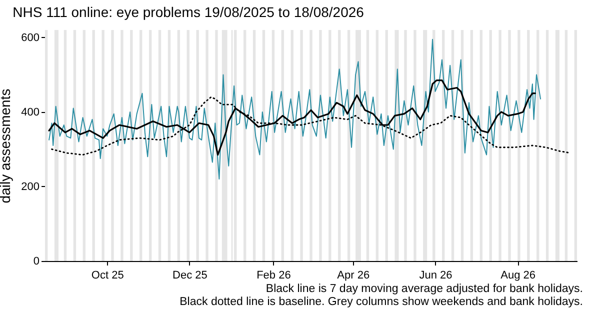 The height and width of the screenshot is (314, 589). I want to click on y-tick-label: 200, so click(30, 186).